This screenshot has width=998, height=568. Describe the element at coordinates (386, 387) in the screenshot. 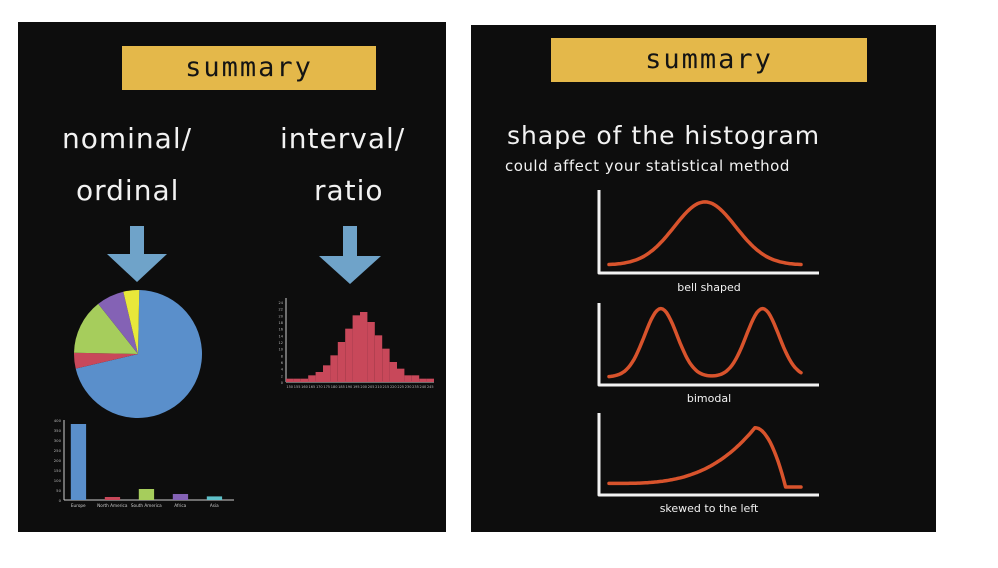

I see `hist-xtick-label: 215` at that location.